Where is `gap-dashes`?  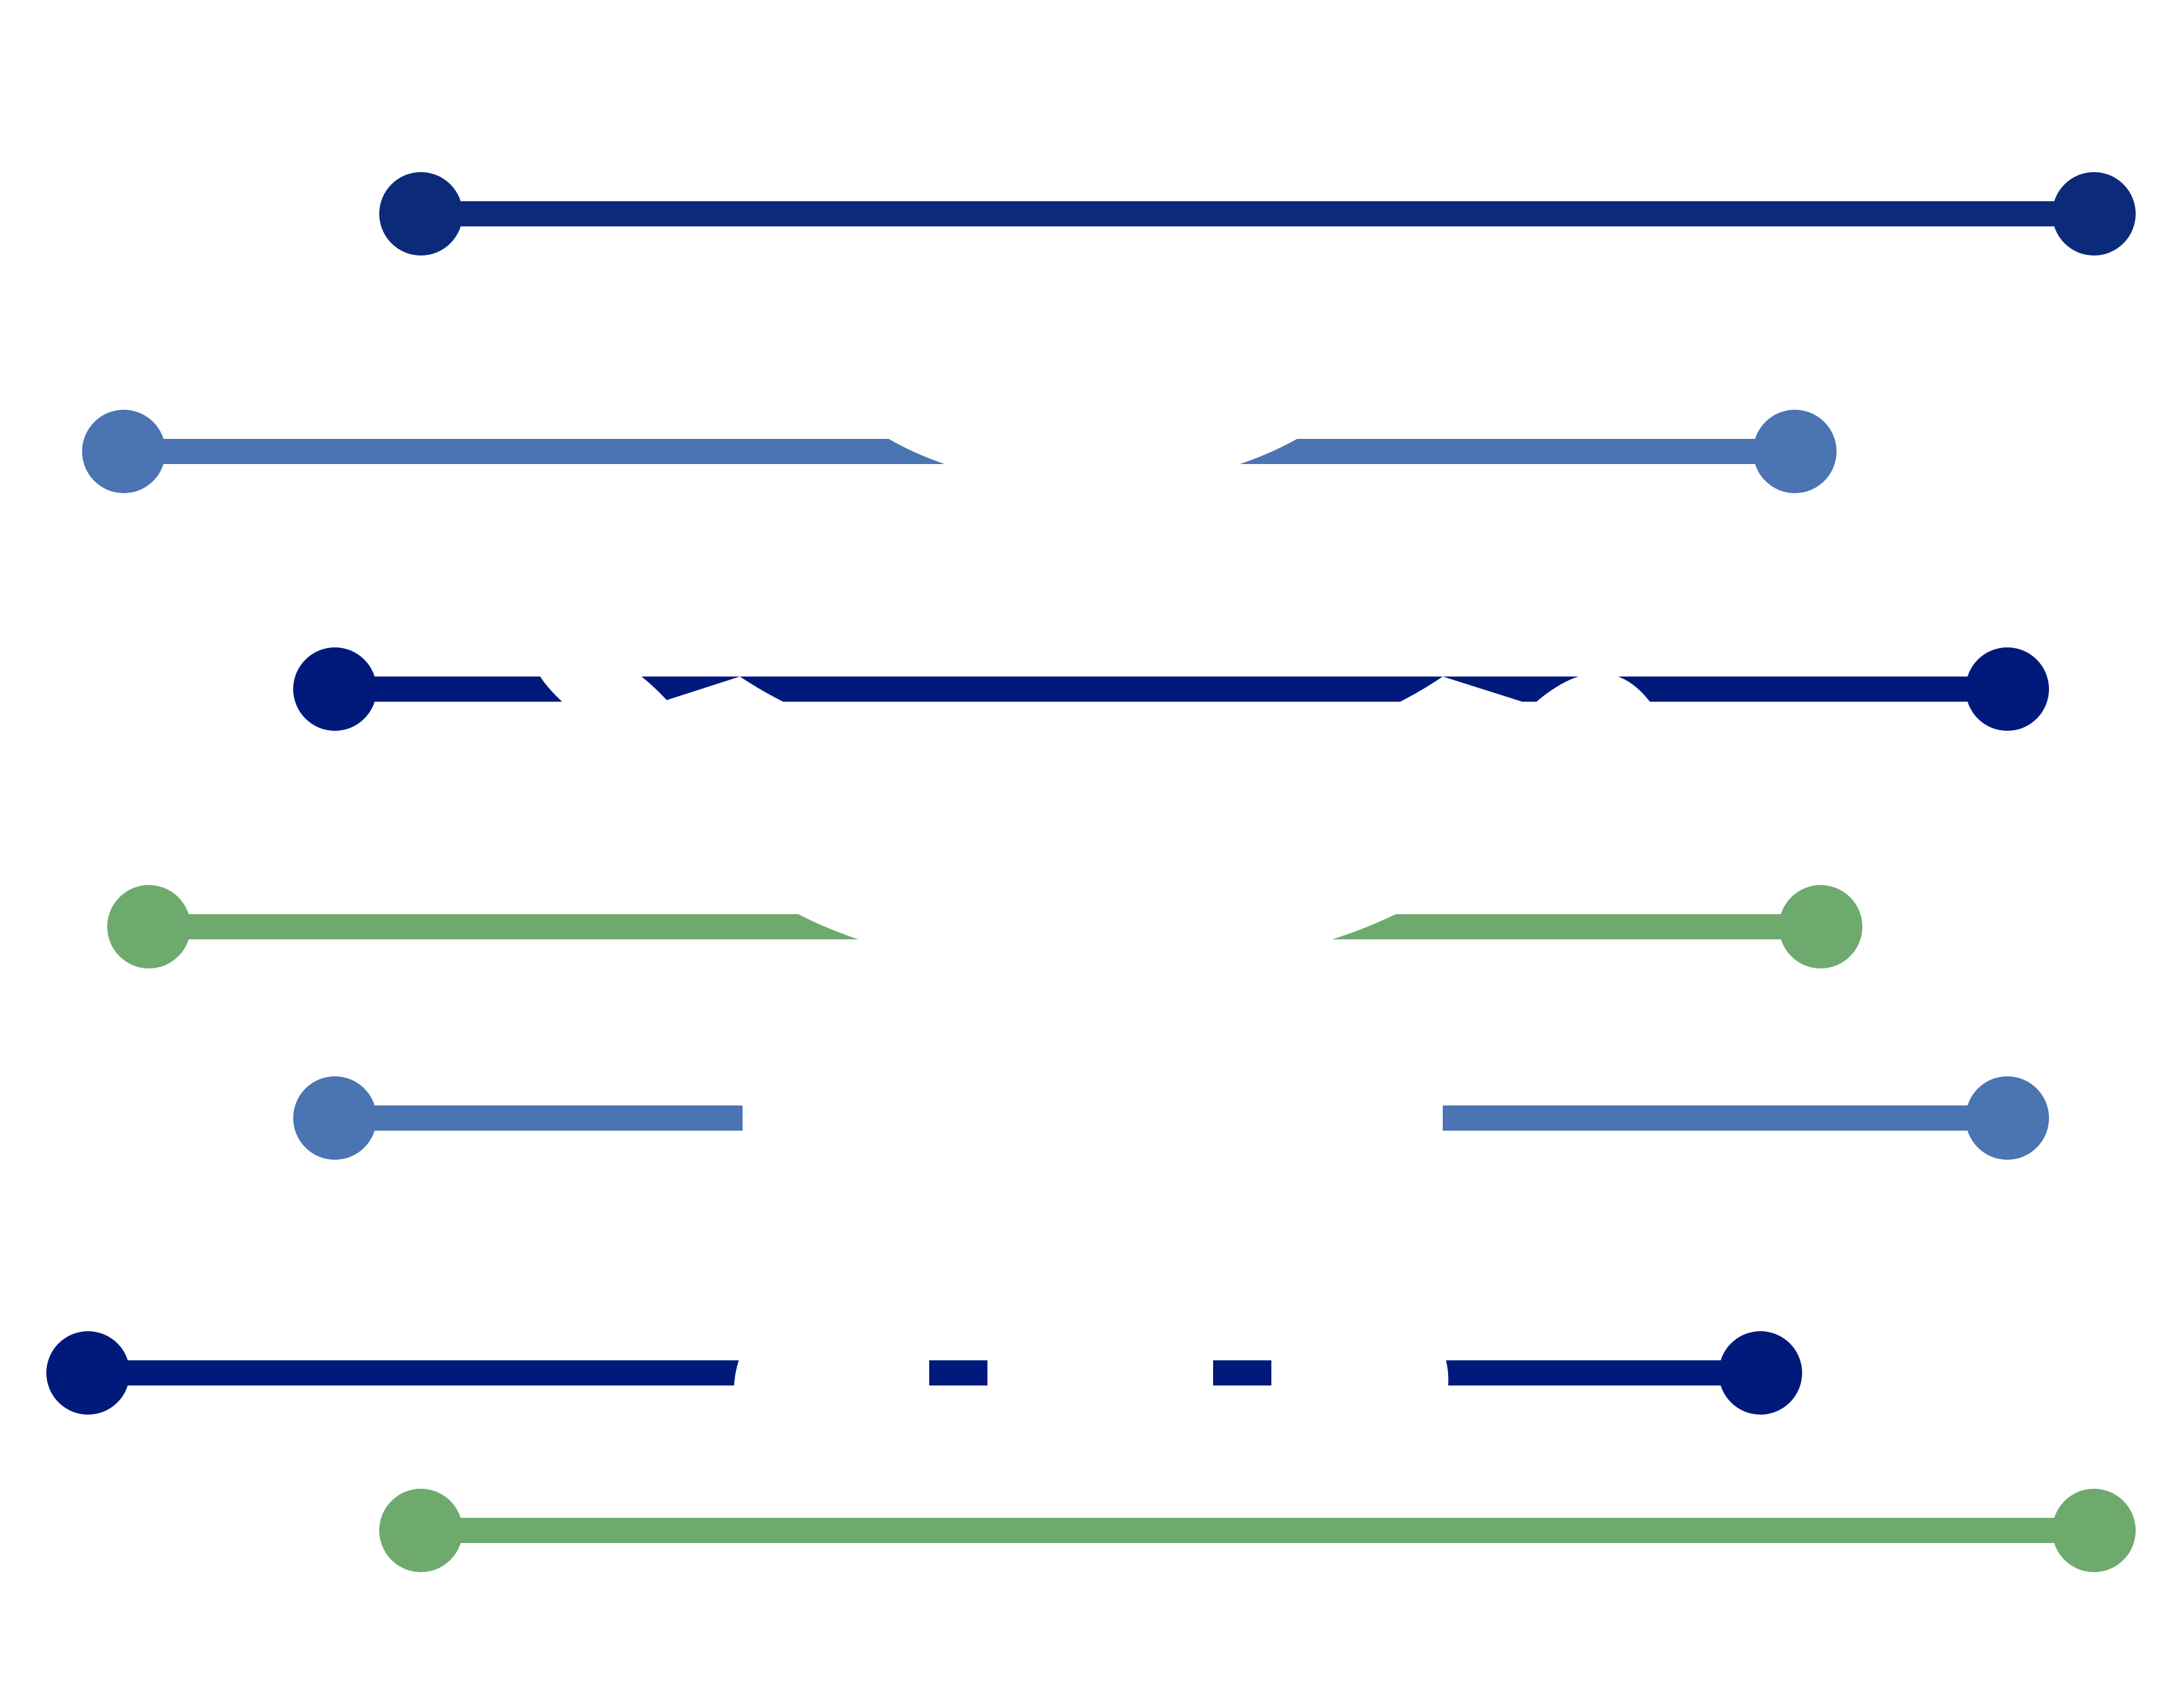
gap-dashes is located at coordinates (1100, 1372).